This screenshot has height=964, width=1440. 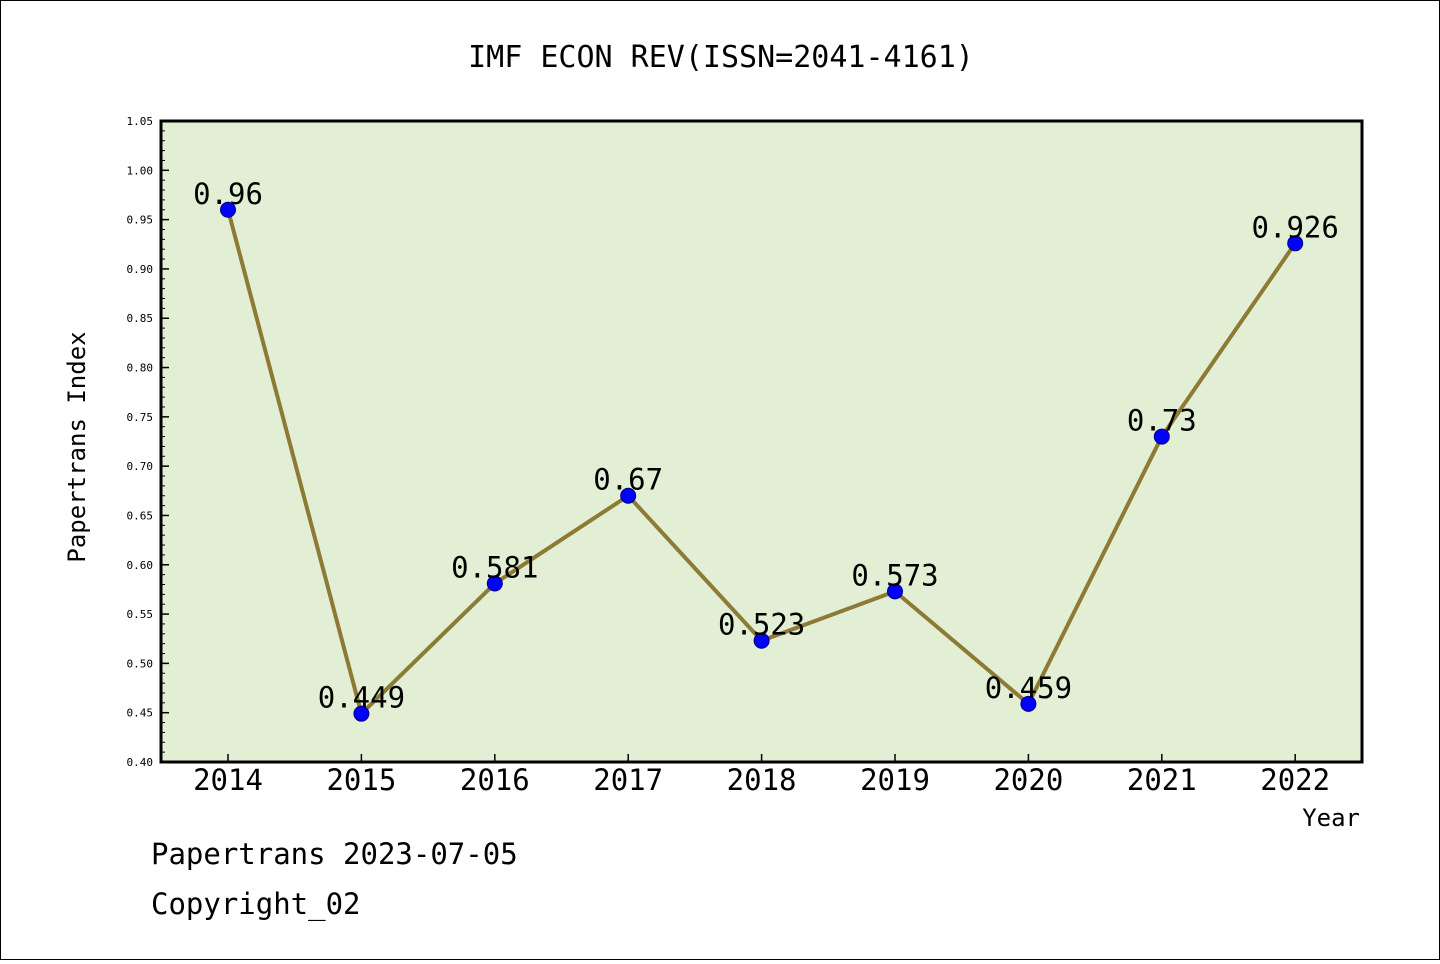 I want to click on footer-copyright: Copyright_02, so click(x=256, y=904).